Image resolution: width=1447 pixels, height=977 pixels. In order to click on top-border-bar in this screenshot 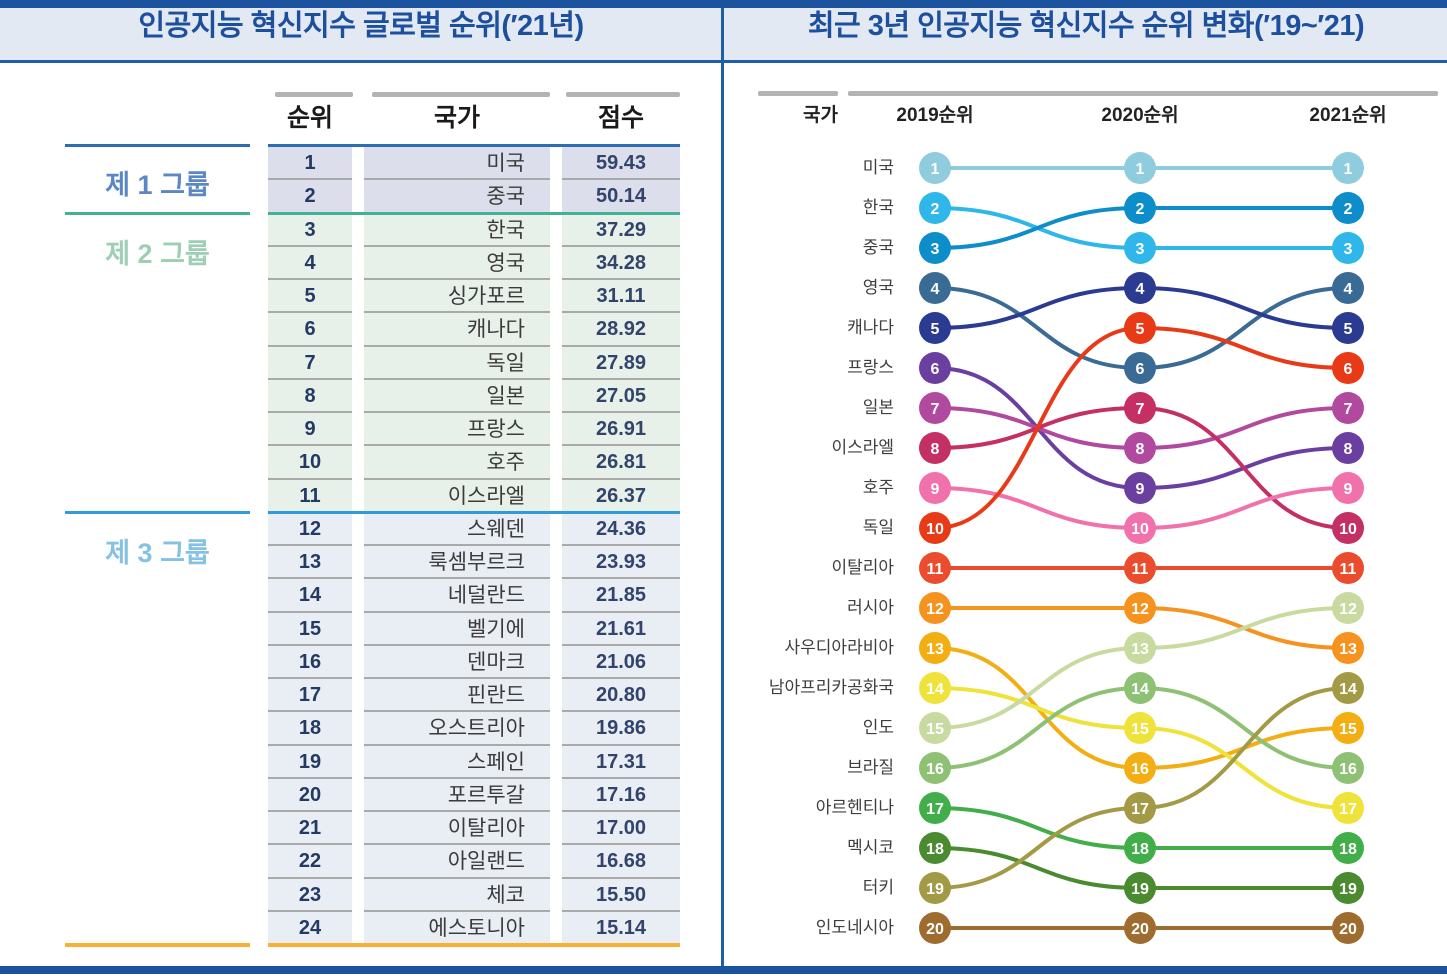, I will do `click(723, 4)`.